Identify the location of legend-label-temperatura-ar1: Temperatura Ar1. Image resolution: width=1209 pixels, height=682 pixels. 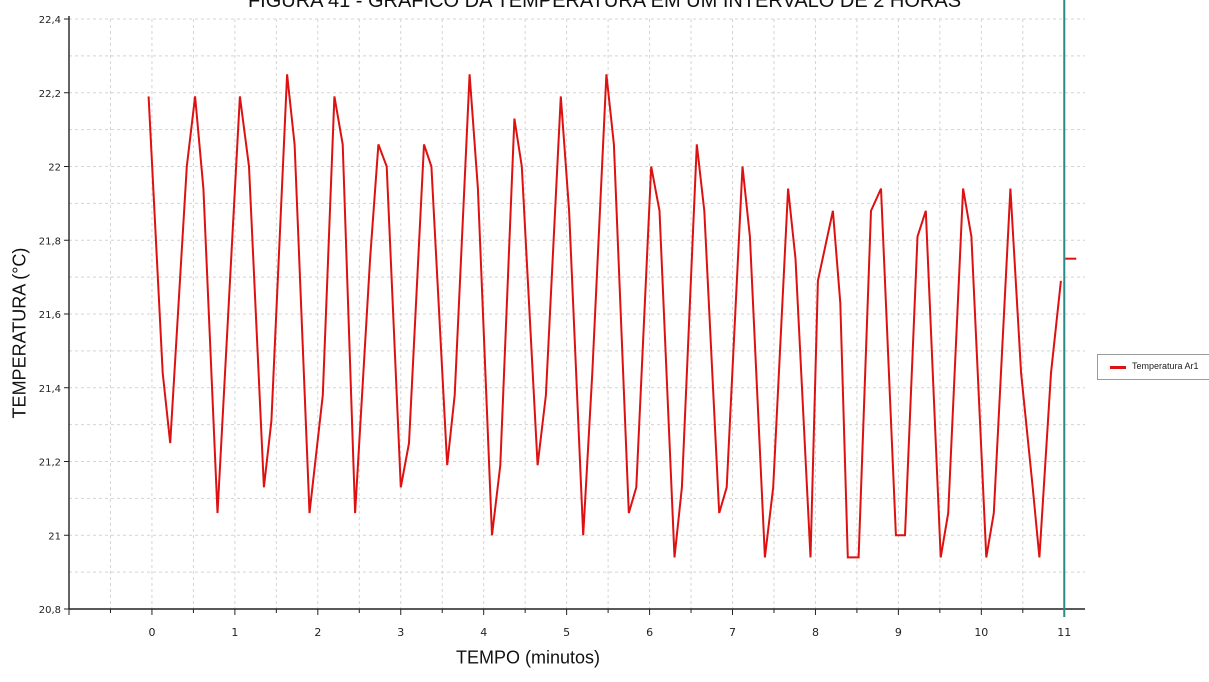
(1165, 366).